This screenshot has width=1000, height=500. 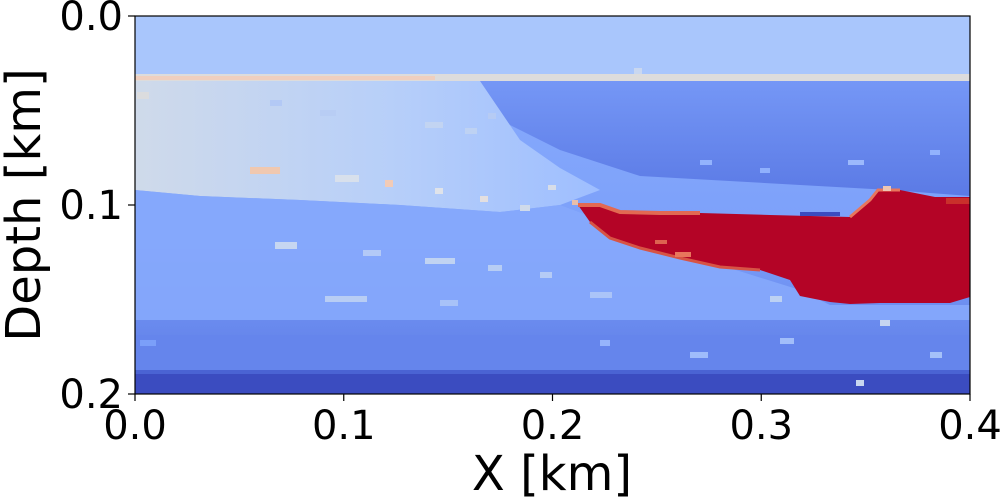 What do you see at coordinates (344, 426) in the screenshot?
I see `x-tick-label: 0.1` at bounding box center [344, 426].